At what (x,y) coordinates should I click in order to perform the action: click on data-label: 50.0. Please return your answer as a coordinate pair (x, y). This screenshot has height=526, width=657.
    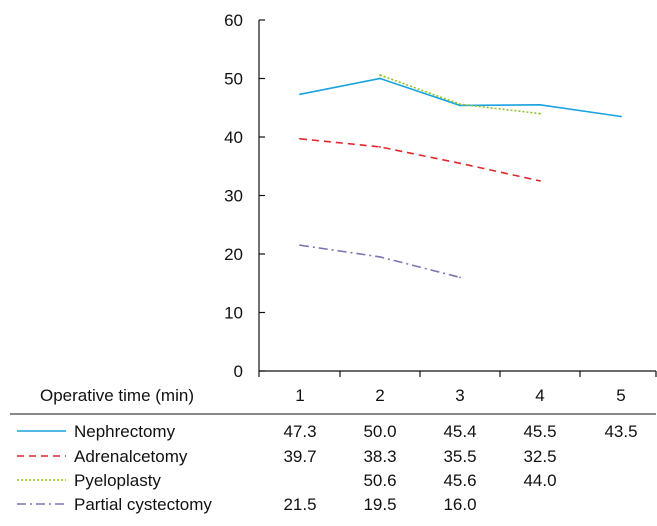
    Looking at the image, I should click on (379, 431).